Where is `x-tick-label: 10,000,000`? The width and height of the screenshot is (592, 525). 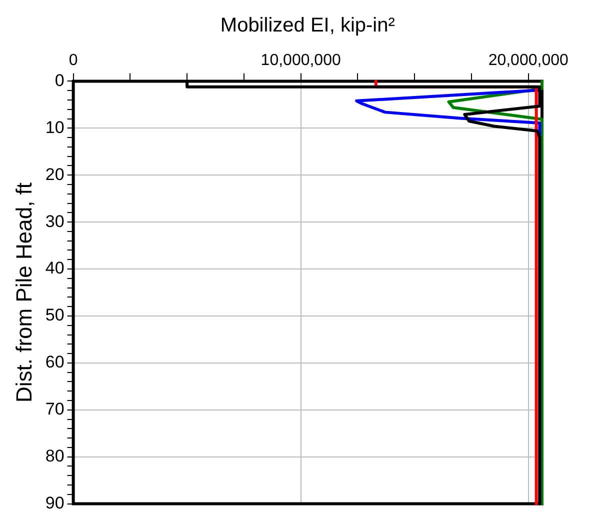
x-tick-label: 10,000,000 is located at coordinates (300, 61).